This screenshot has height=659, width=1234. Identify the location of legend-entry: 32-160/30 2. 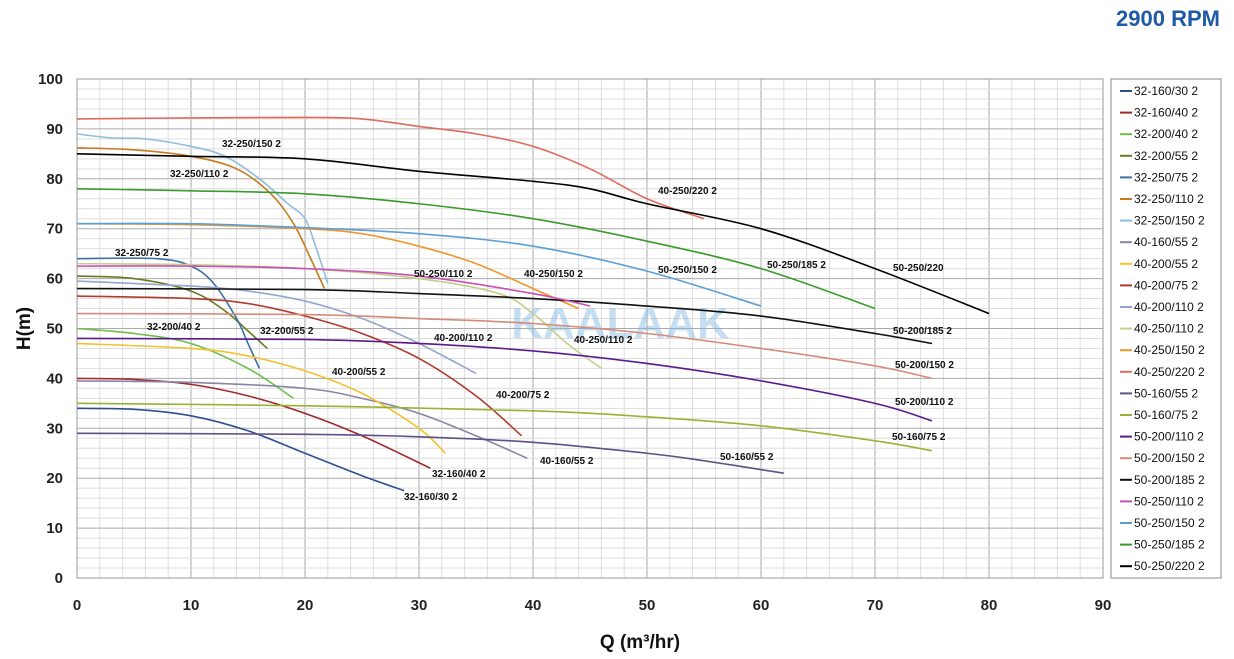
(1166, 91).